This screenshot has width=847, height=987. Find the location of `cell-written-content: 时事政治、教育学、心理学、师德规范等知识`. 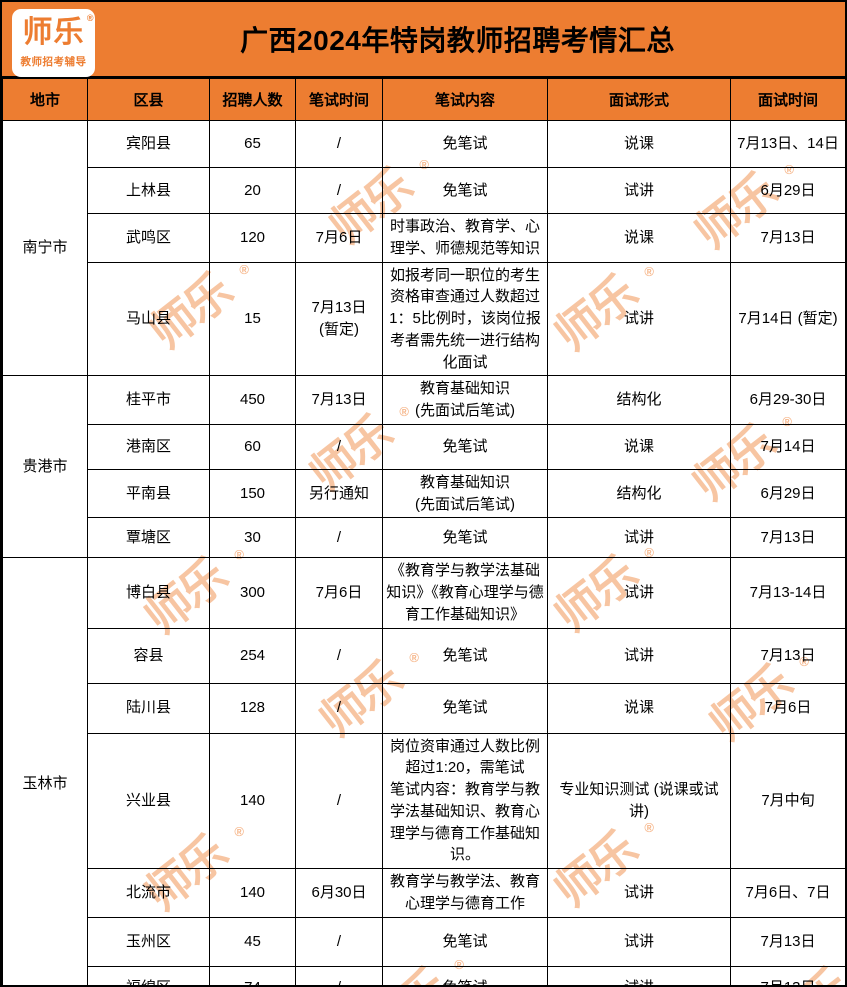

cell-written-content: 时事政治、教育学、心理学、师德规范等知识 is located at coordinates (465, 238).